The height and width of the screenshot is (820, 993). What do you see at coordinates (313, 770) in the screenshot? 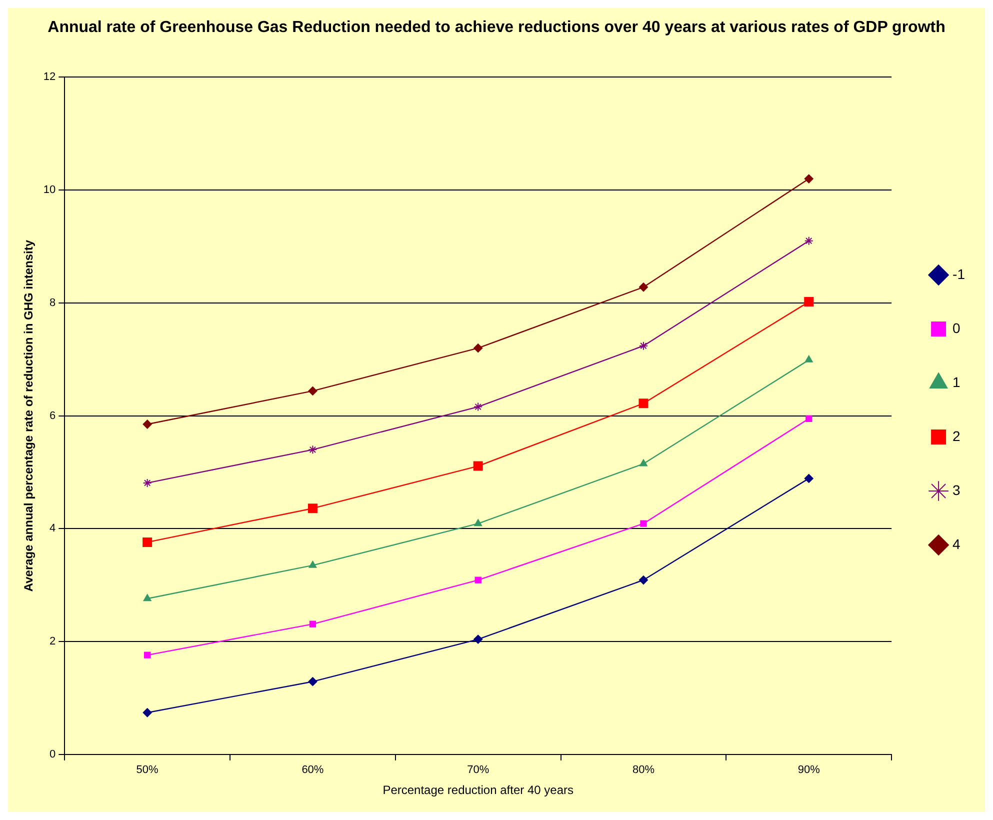
I see `x-tick-label: 60%` at bounding box center [313, 770].